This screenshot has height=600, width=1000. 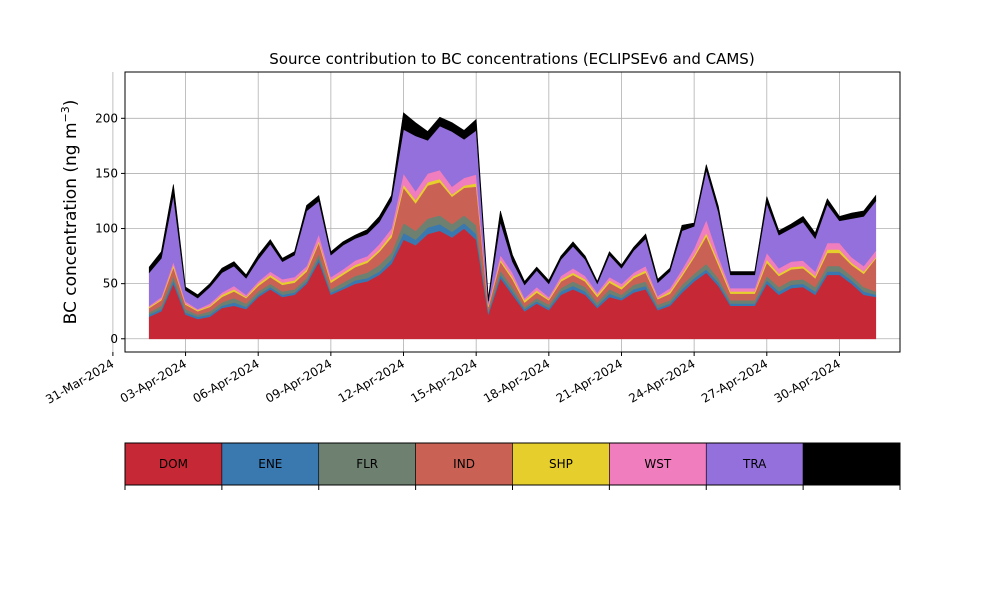 I want to click on legend-label-ene: ENE, so click(x=270, y=464).